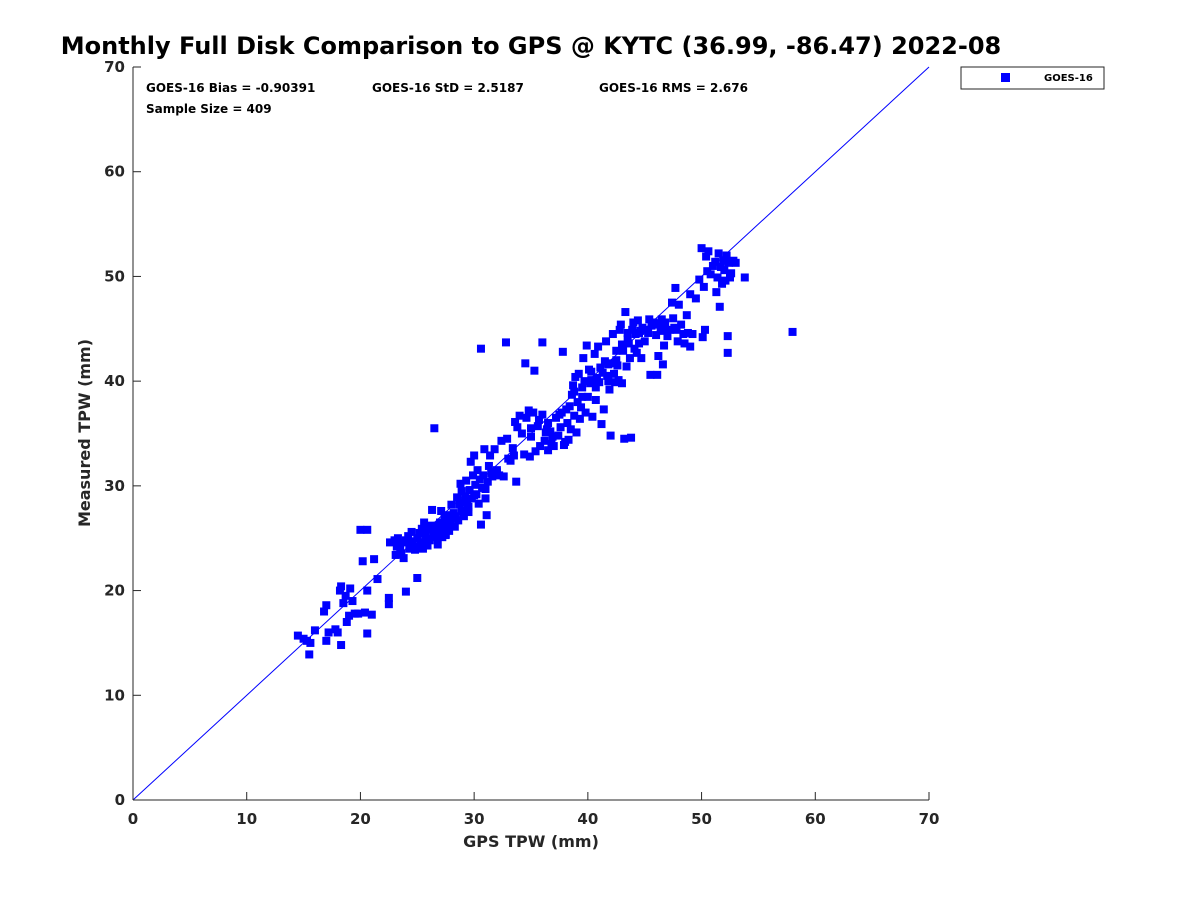 Image resolution: width=1200 pixels, height=900 pixels. Describe the element at coordinates (122, 433) in the screenshot. I see `y-axis-ticks: 0 10 20 30 40 50 60 70` at that location.